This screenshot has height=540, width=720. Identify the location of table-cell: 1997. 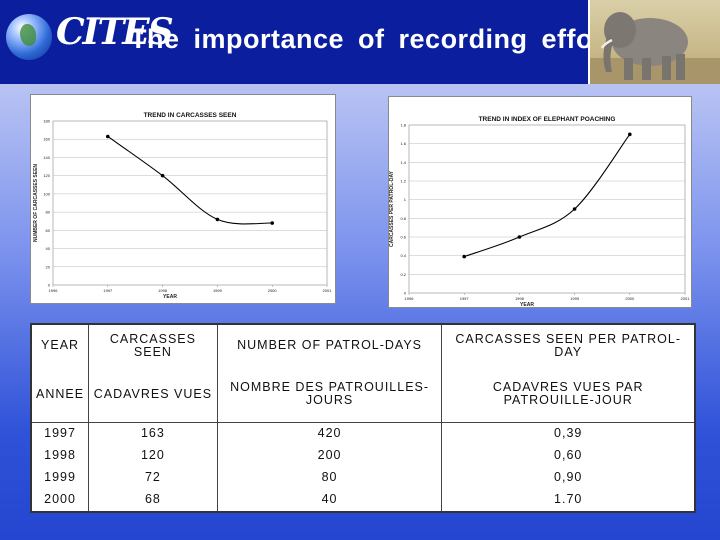
(60, 433).